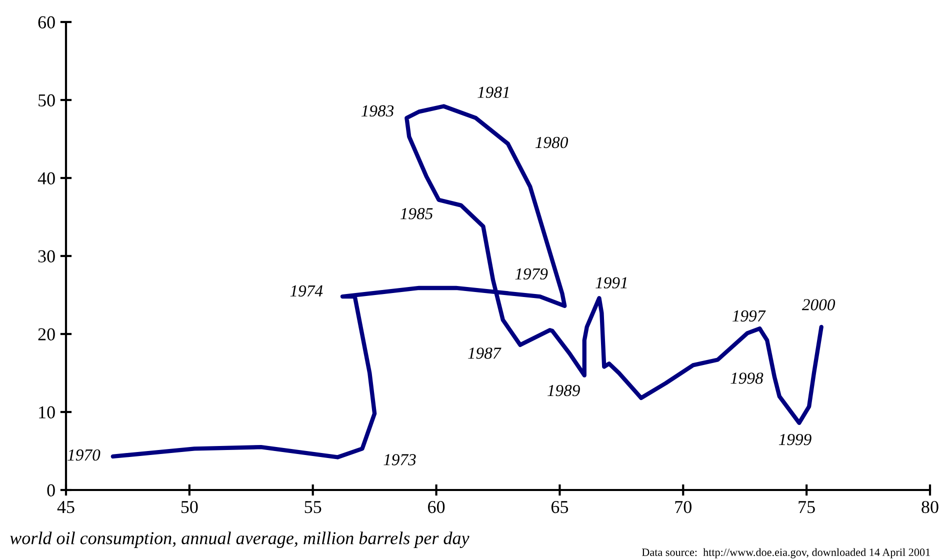  What do you see at coordinates (531, 274) in the screenshot?
I see `annotation: 1979` at bounding box center [531, 274].